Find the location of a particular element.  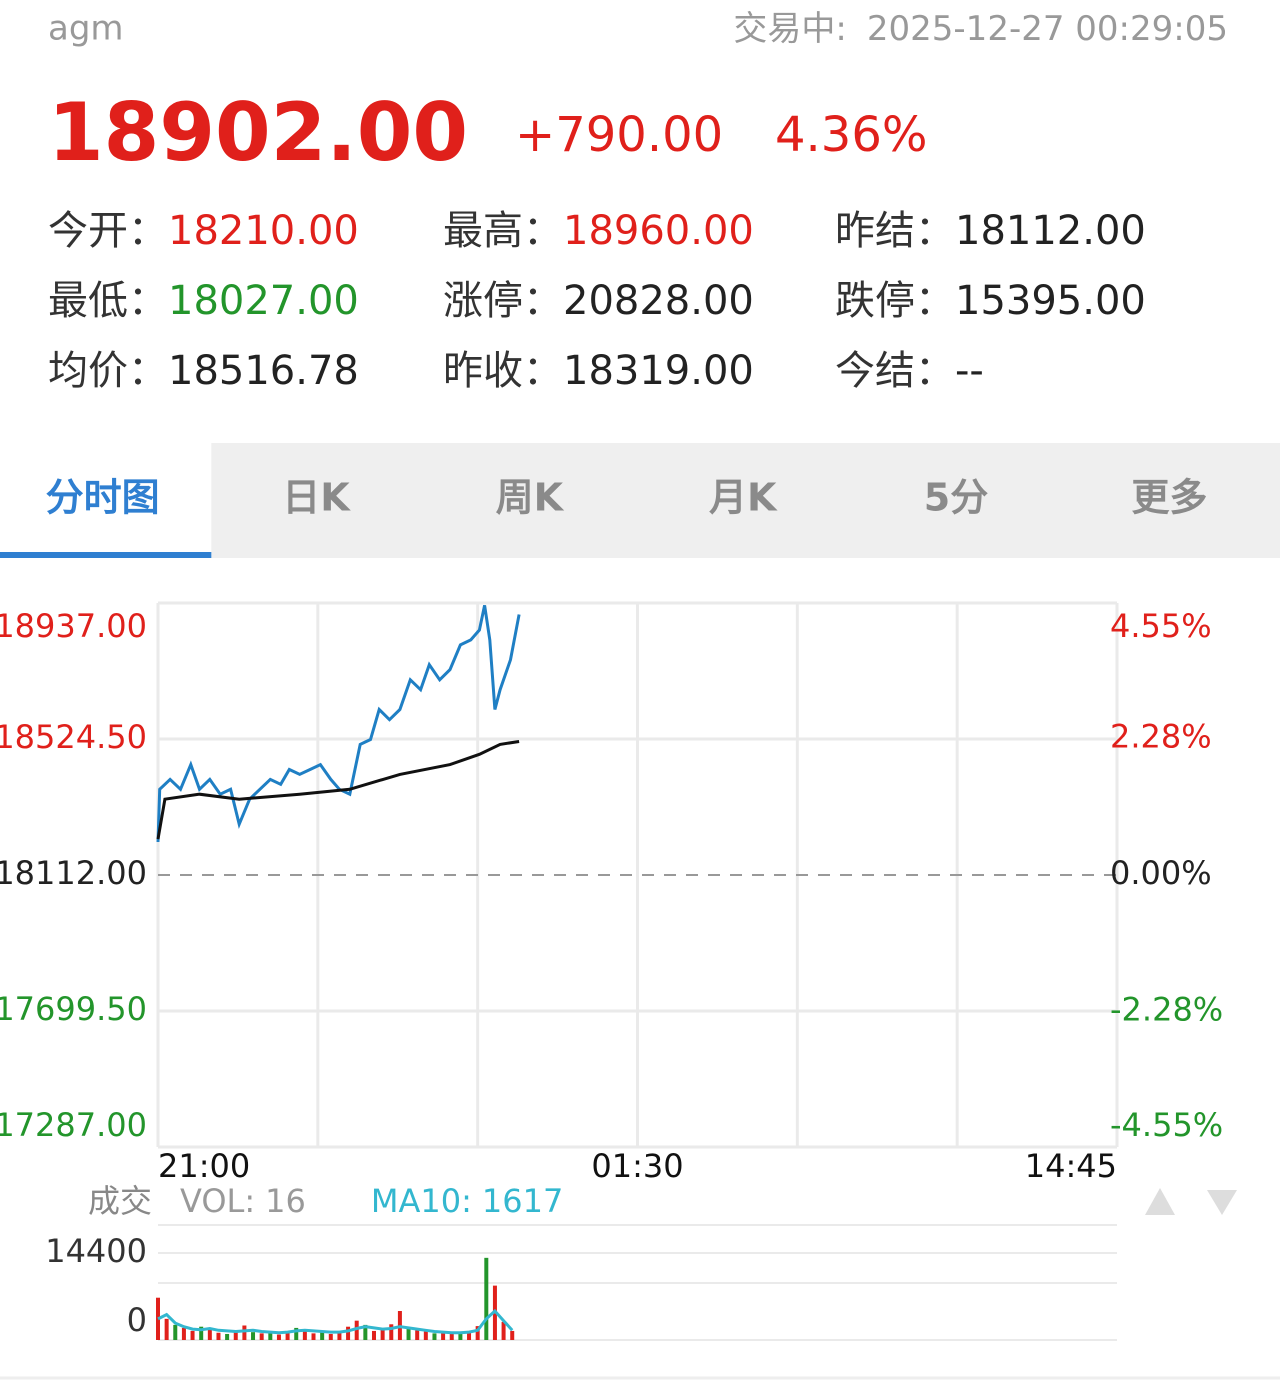

tab-bar is located at coordinates (640, 500).